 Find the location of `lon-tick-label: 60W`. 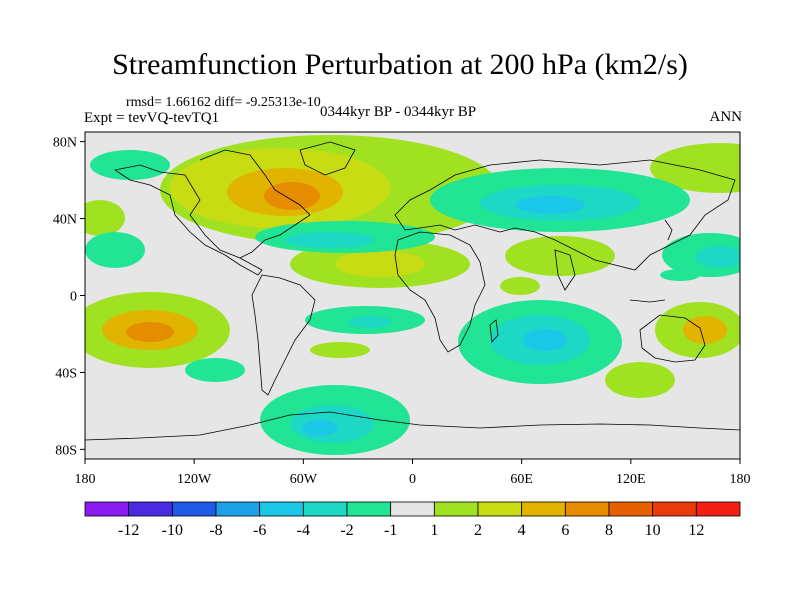

lon-tick-label: 60W is located at coordinates (304, 479).